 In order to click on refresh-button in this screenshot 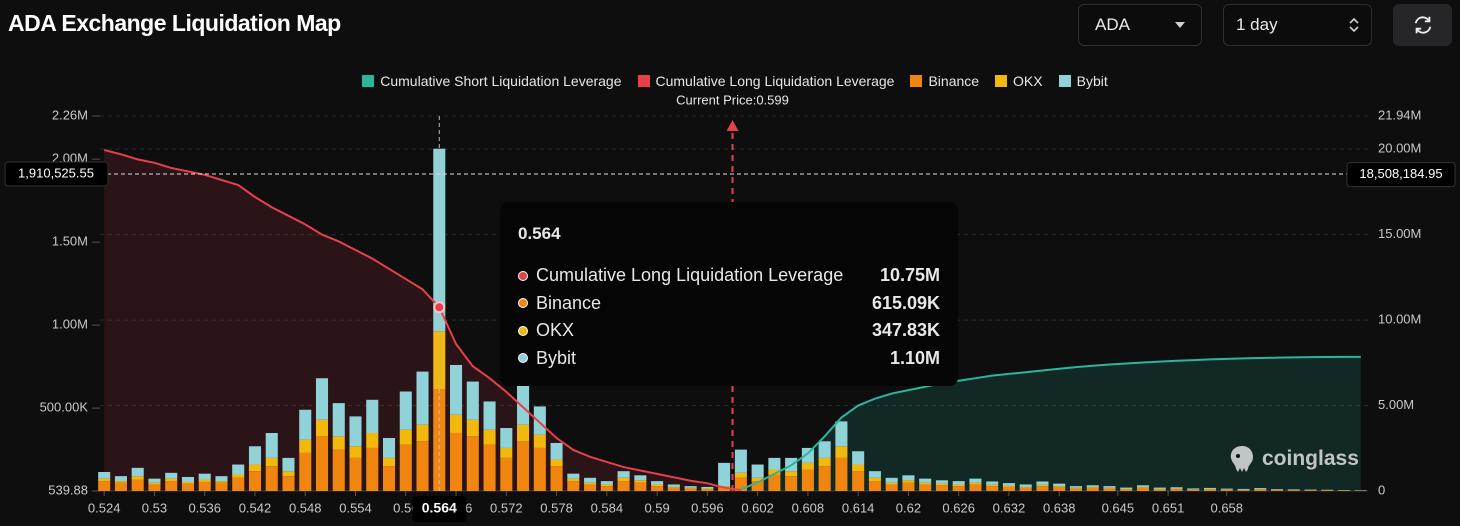, I will do `click(1422, 25)`.